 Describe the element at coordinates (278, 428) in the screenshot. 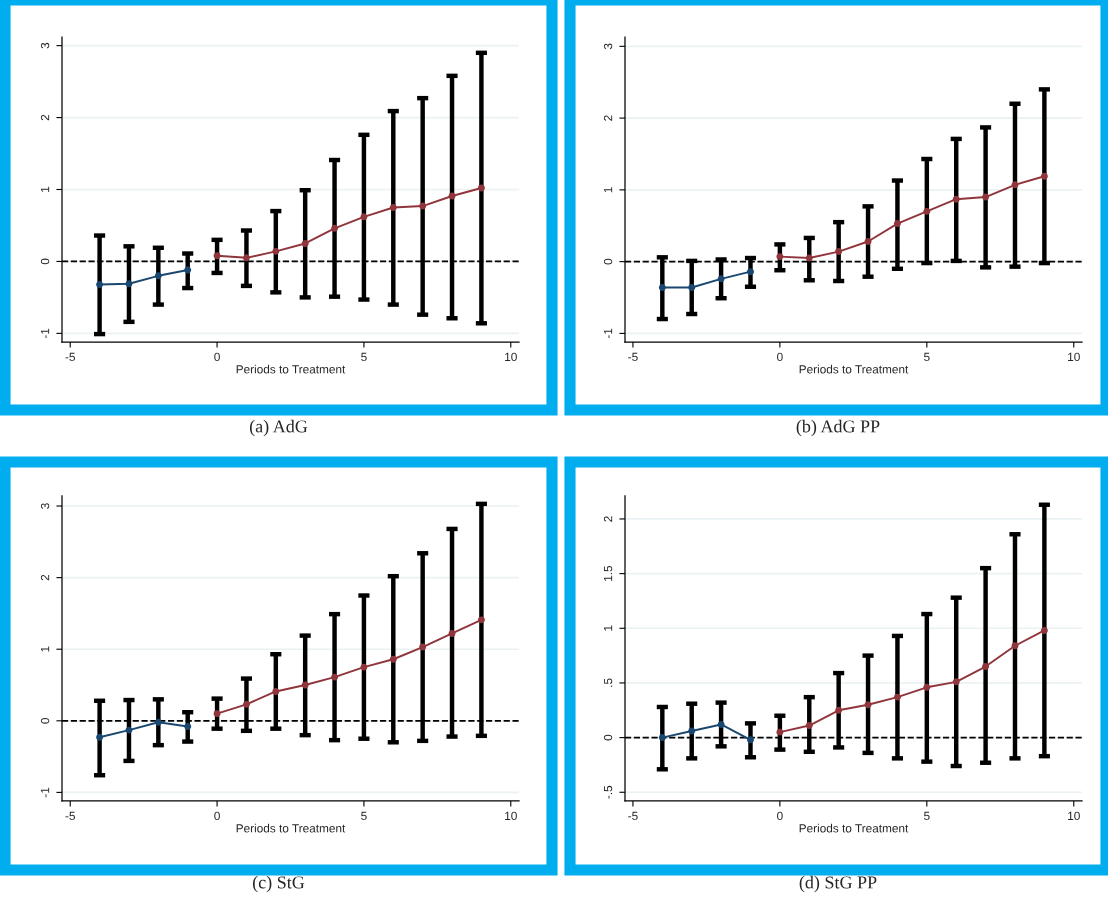

I see `text: (a) AdG` at that location.